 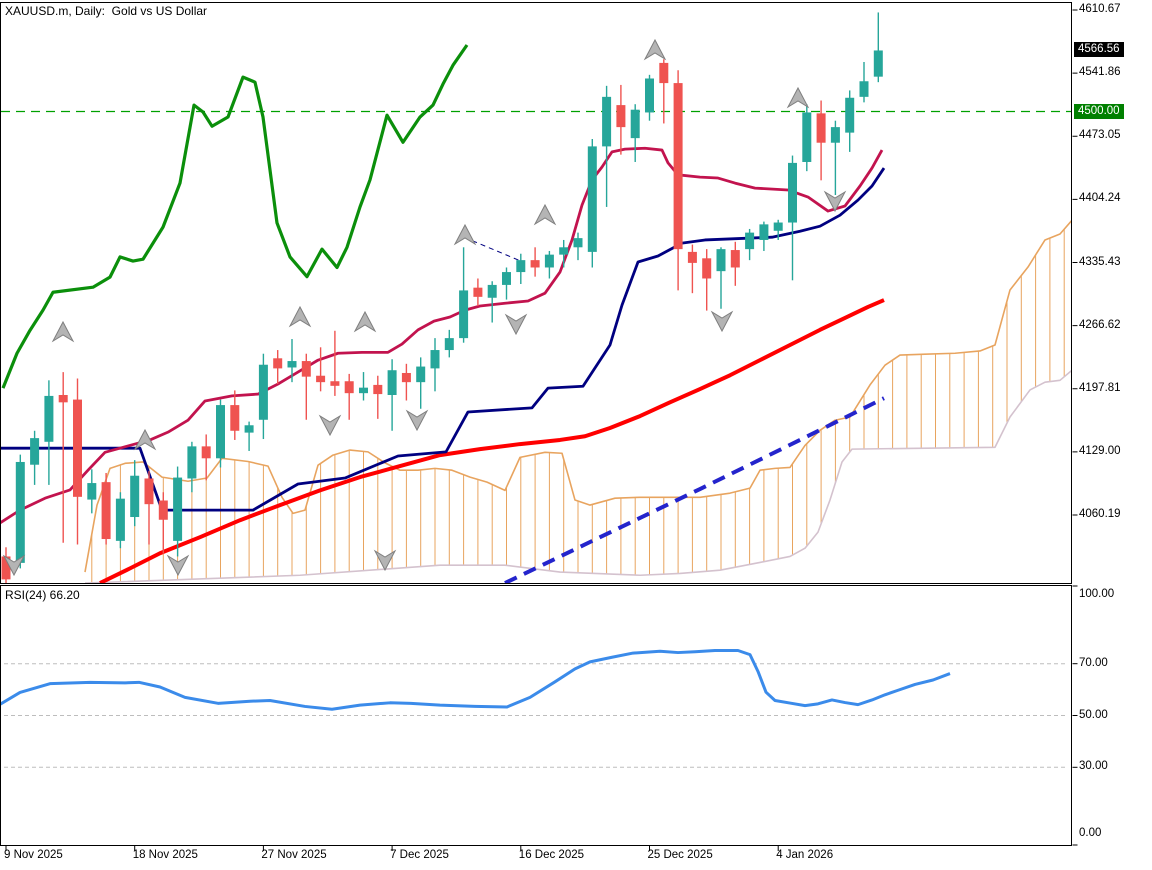 What do you see at coordinates (1100, 387) in the screenshot?
I see `price-axis-label: 4197.81` at bounding box center [1100, 387].